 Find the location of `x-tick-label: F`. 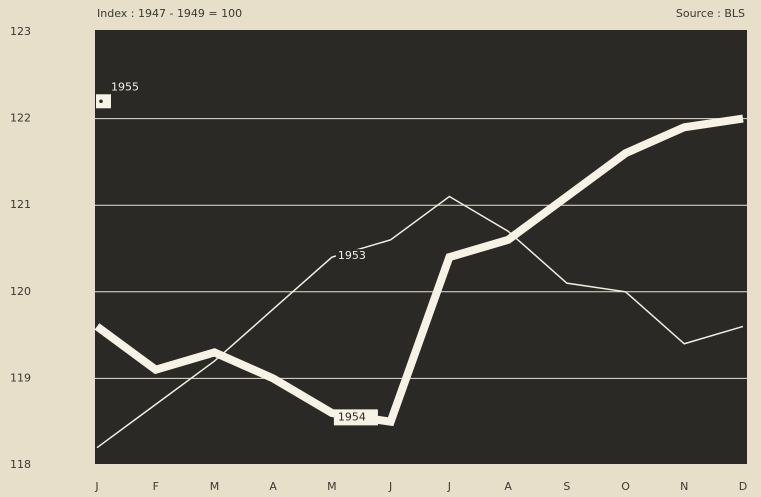

x-tick-label: F is located at coordinates (156, 486).